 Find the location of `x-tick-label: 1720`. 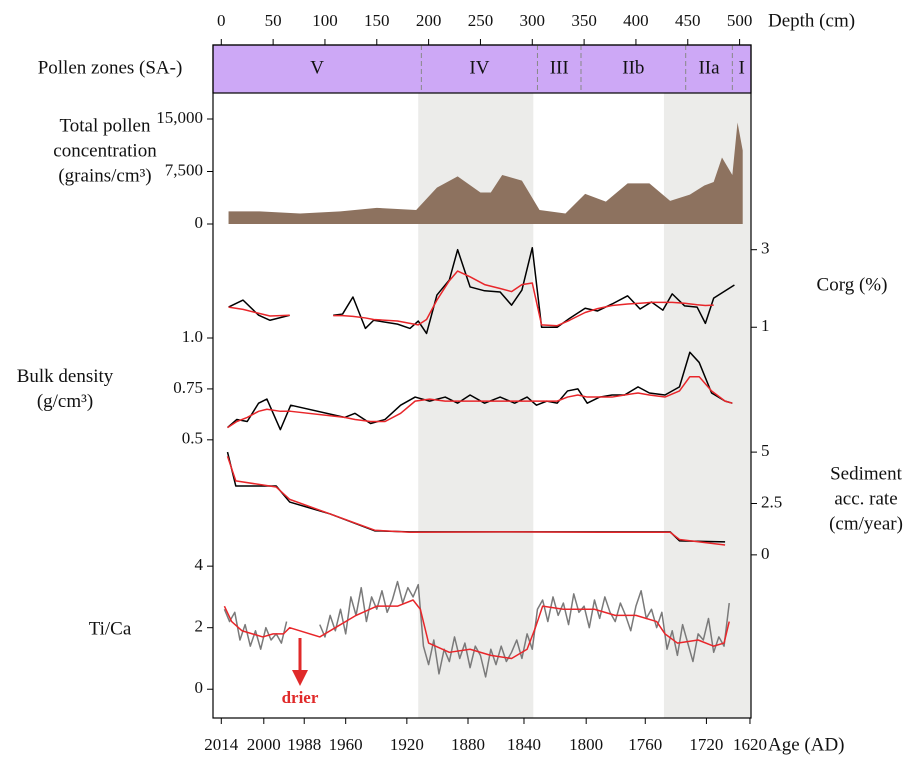

x-tick-label: 1720 is located at coordinates (706, 744).